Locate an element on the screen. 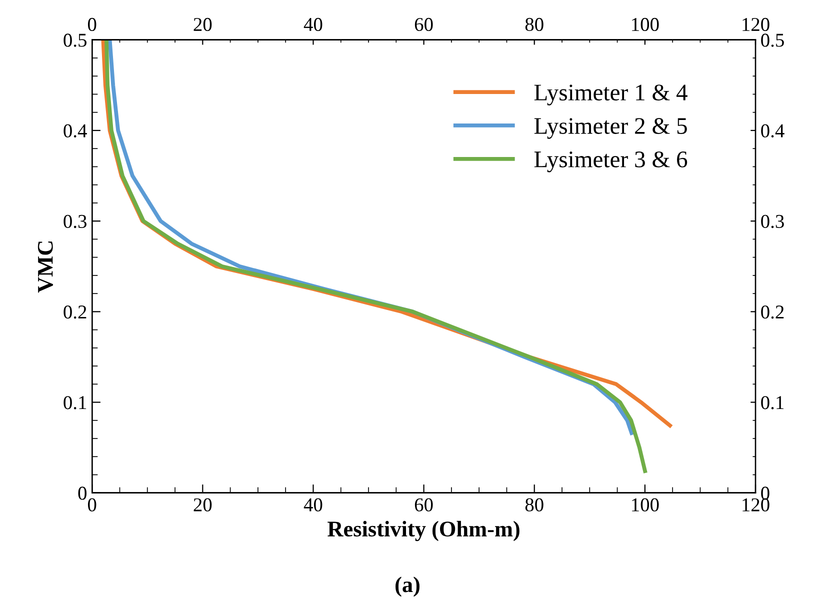 The image size is (815, 604). x2-tick-label: 40 is located at coordinates (313, 25).